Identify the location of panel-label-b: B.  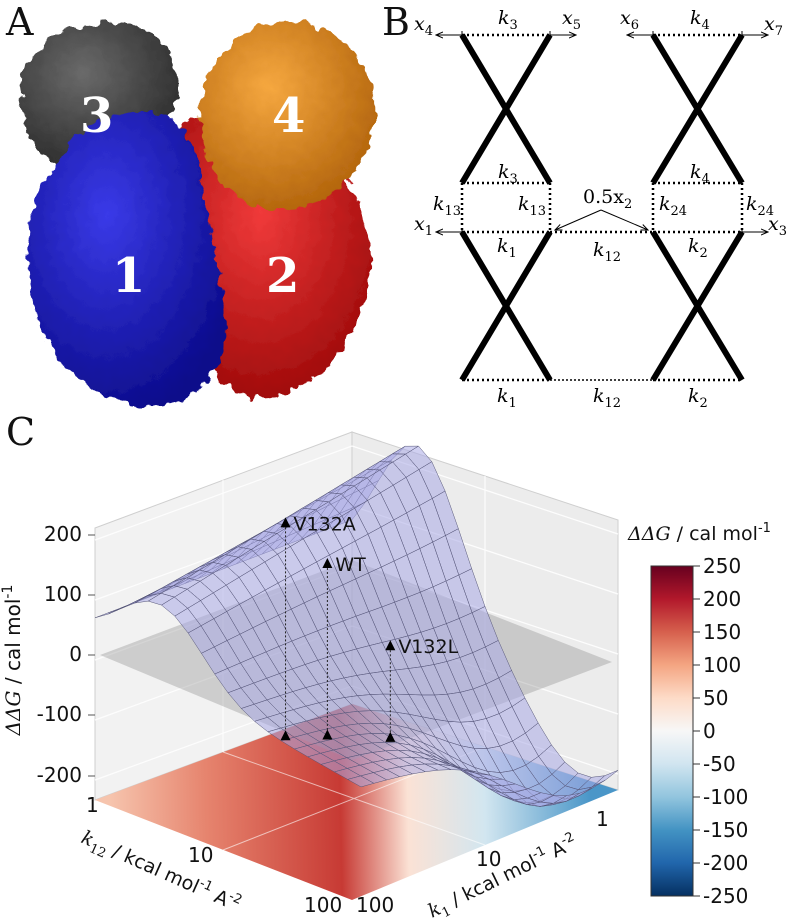
(396, 22).